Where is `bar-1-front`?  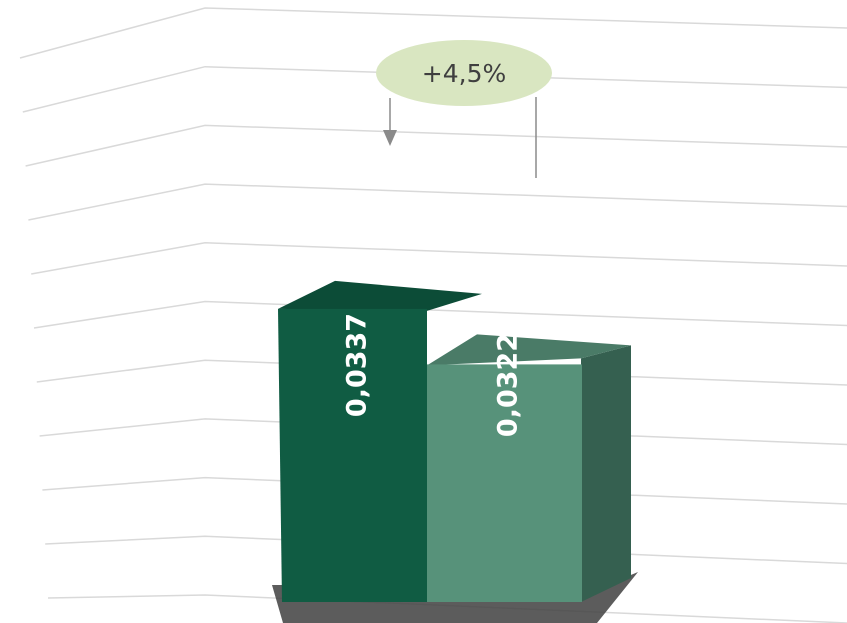 bar-1-front is located at coordinates (356, 455).